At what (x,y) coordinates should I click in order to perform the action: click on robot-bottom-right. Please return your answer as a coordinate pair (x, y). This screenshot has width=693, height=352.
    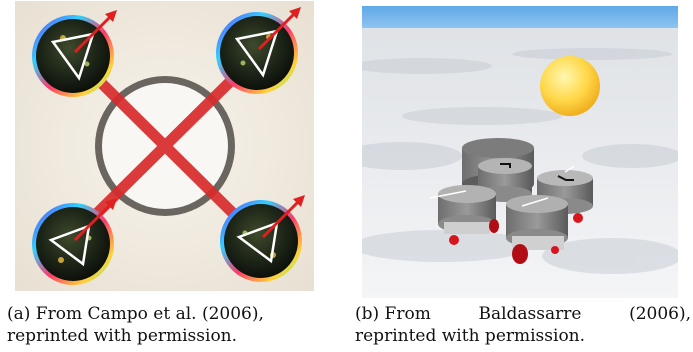
    Looking at the image, I should click on (262, 238).